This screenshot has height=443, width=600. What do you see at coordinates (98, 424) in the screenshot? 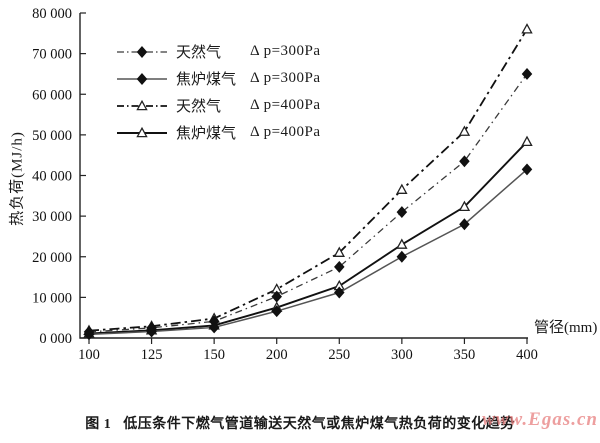
I see `figure-label: 图 1` at bounding box center [98, 424].